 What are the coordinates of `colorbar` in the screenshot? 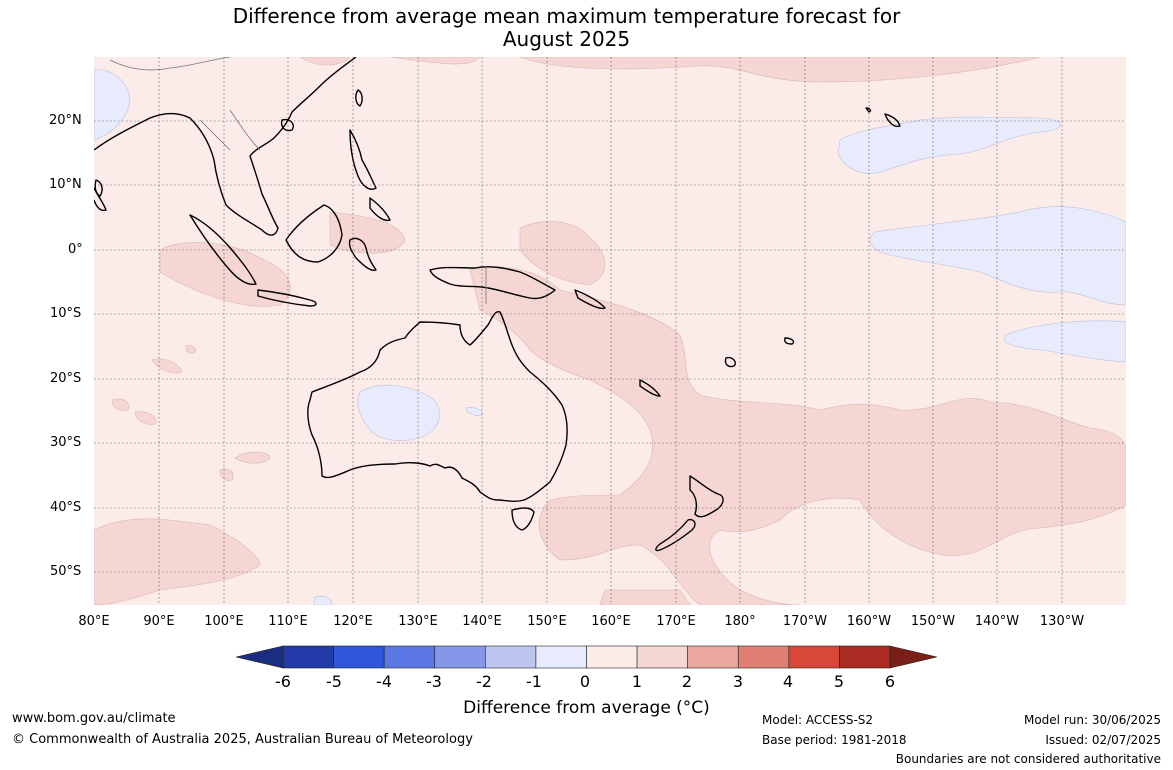 It's located at (586, 657).